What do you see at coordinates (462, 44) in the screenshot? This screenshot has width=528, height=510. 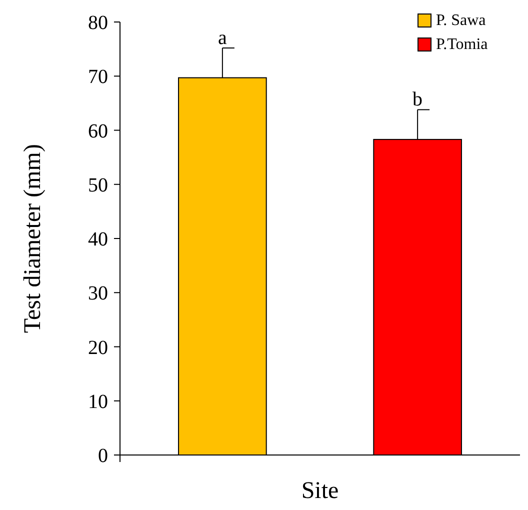 I see `legend-label: P.Tomia` at bounding box center [462, 44].